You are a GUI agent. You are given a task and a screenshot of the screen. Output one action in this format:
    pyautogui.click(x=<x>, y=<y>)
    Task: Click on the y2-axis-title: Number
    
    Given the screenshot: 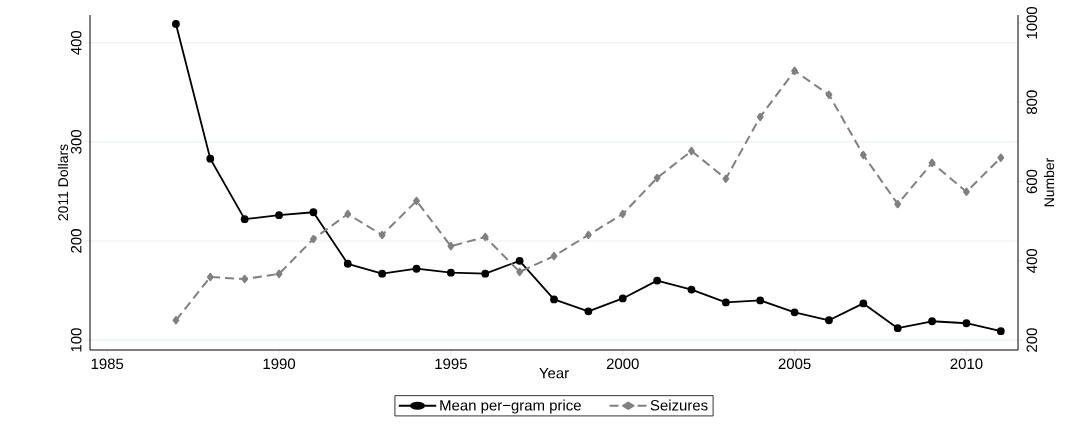 What is the action you would take?
    pyautogui.click(x=1049, y=182)
    